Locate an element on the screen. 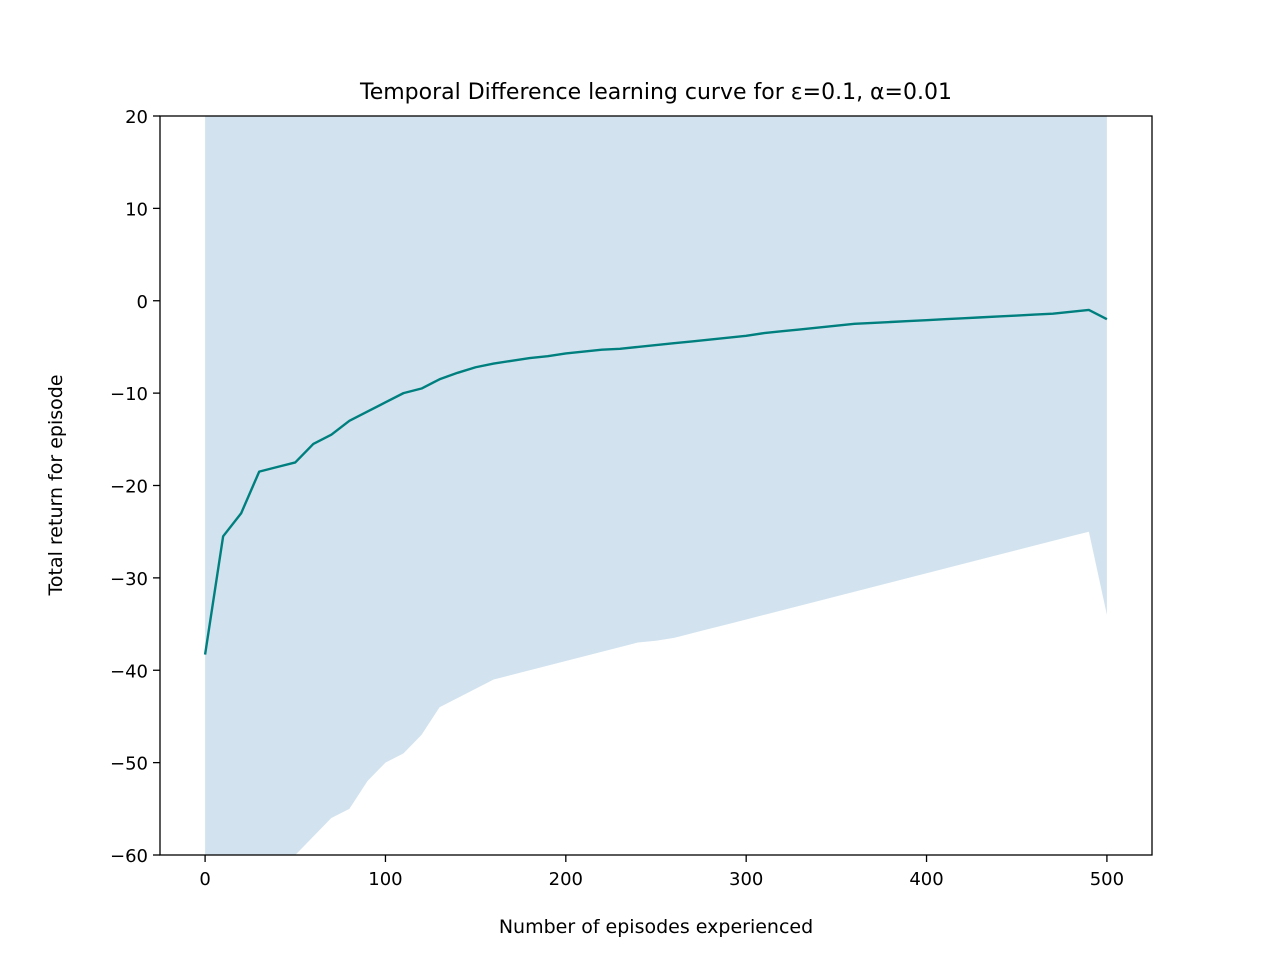 This screenshot has height=960, width=1280. x-axis-label: Number of episodes experienced is located at coordinates (656, 927).